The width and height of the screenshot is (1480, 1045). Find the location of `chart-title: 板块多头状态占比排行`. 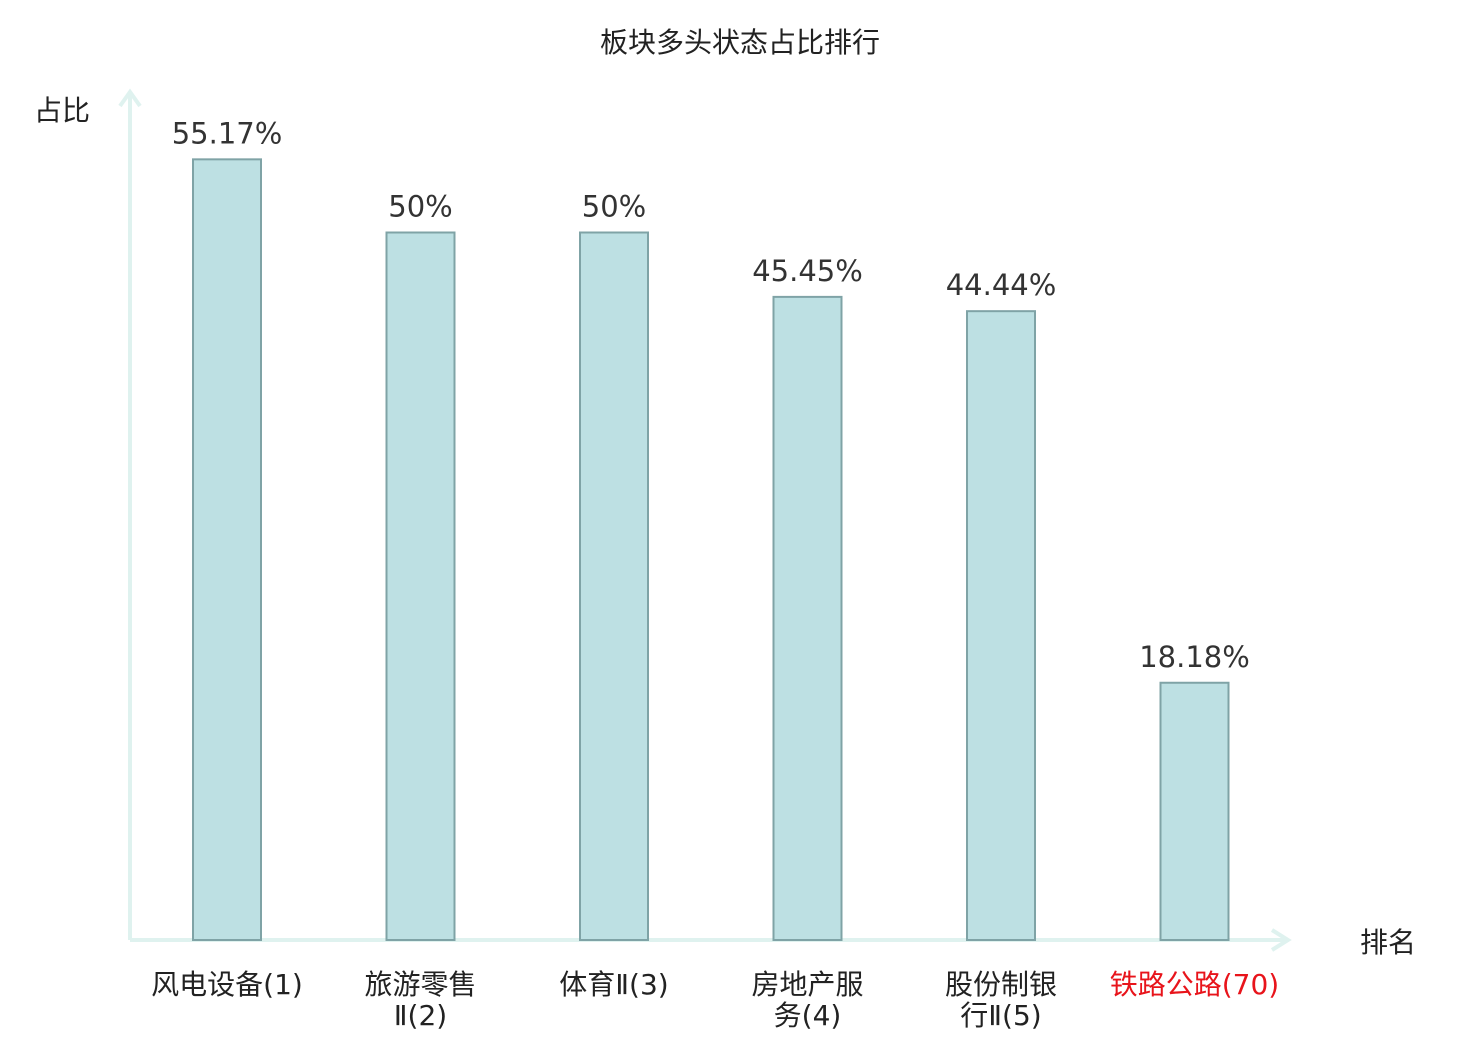

chart-title: 板块多头状态占比排行 is located at coordinates (740, 42).